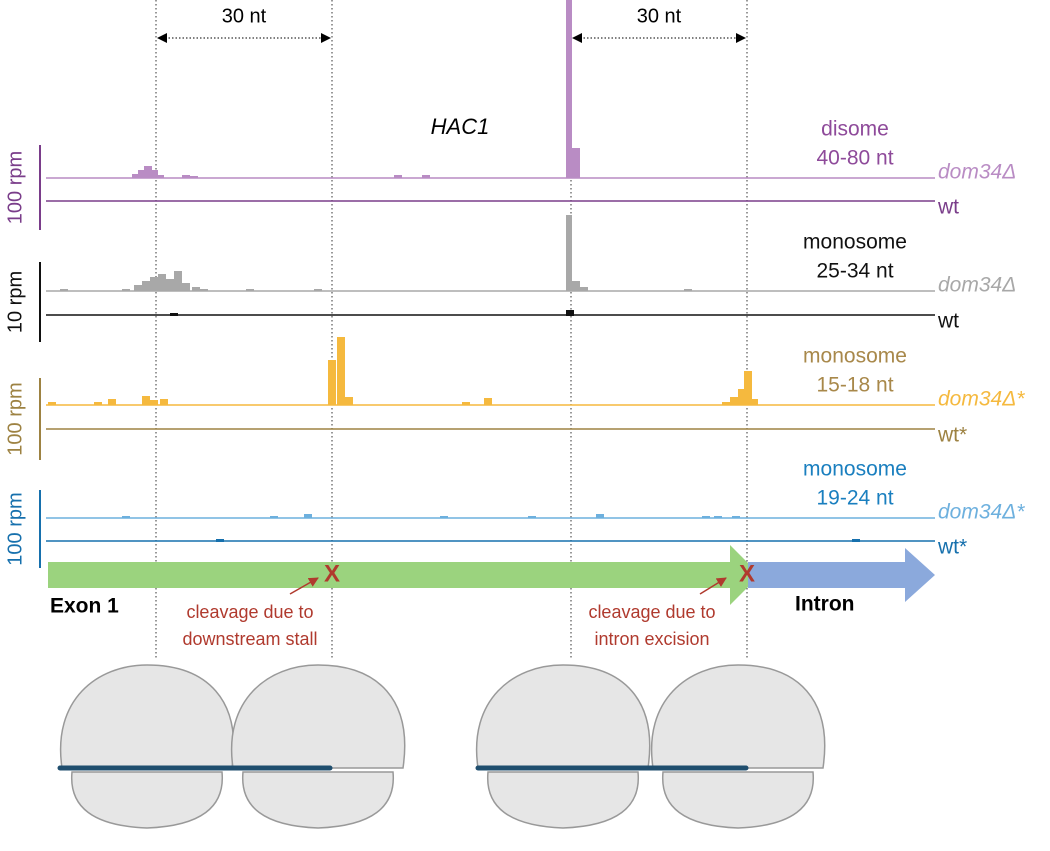  I want to click on read-type: disome, so click(855, 129).